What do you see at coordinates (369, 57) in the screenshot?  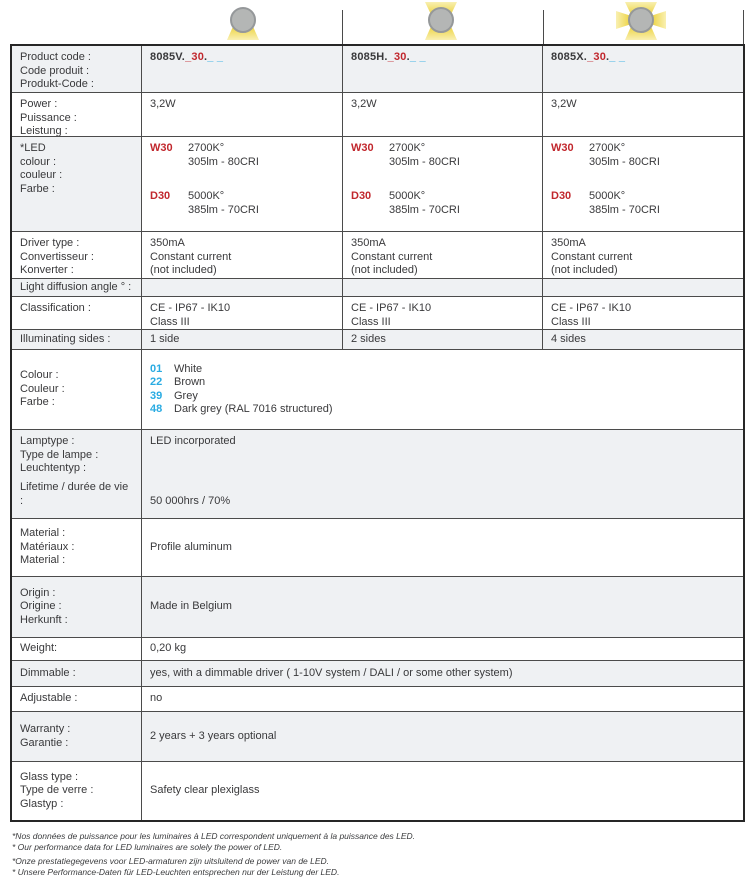 I see `code-prefix: 8085H.` at bounding box center [369, 57].